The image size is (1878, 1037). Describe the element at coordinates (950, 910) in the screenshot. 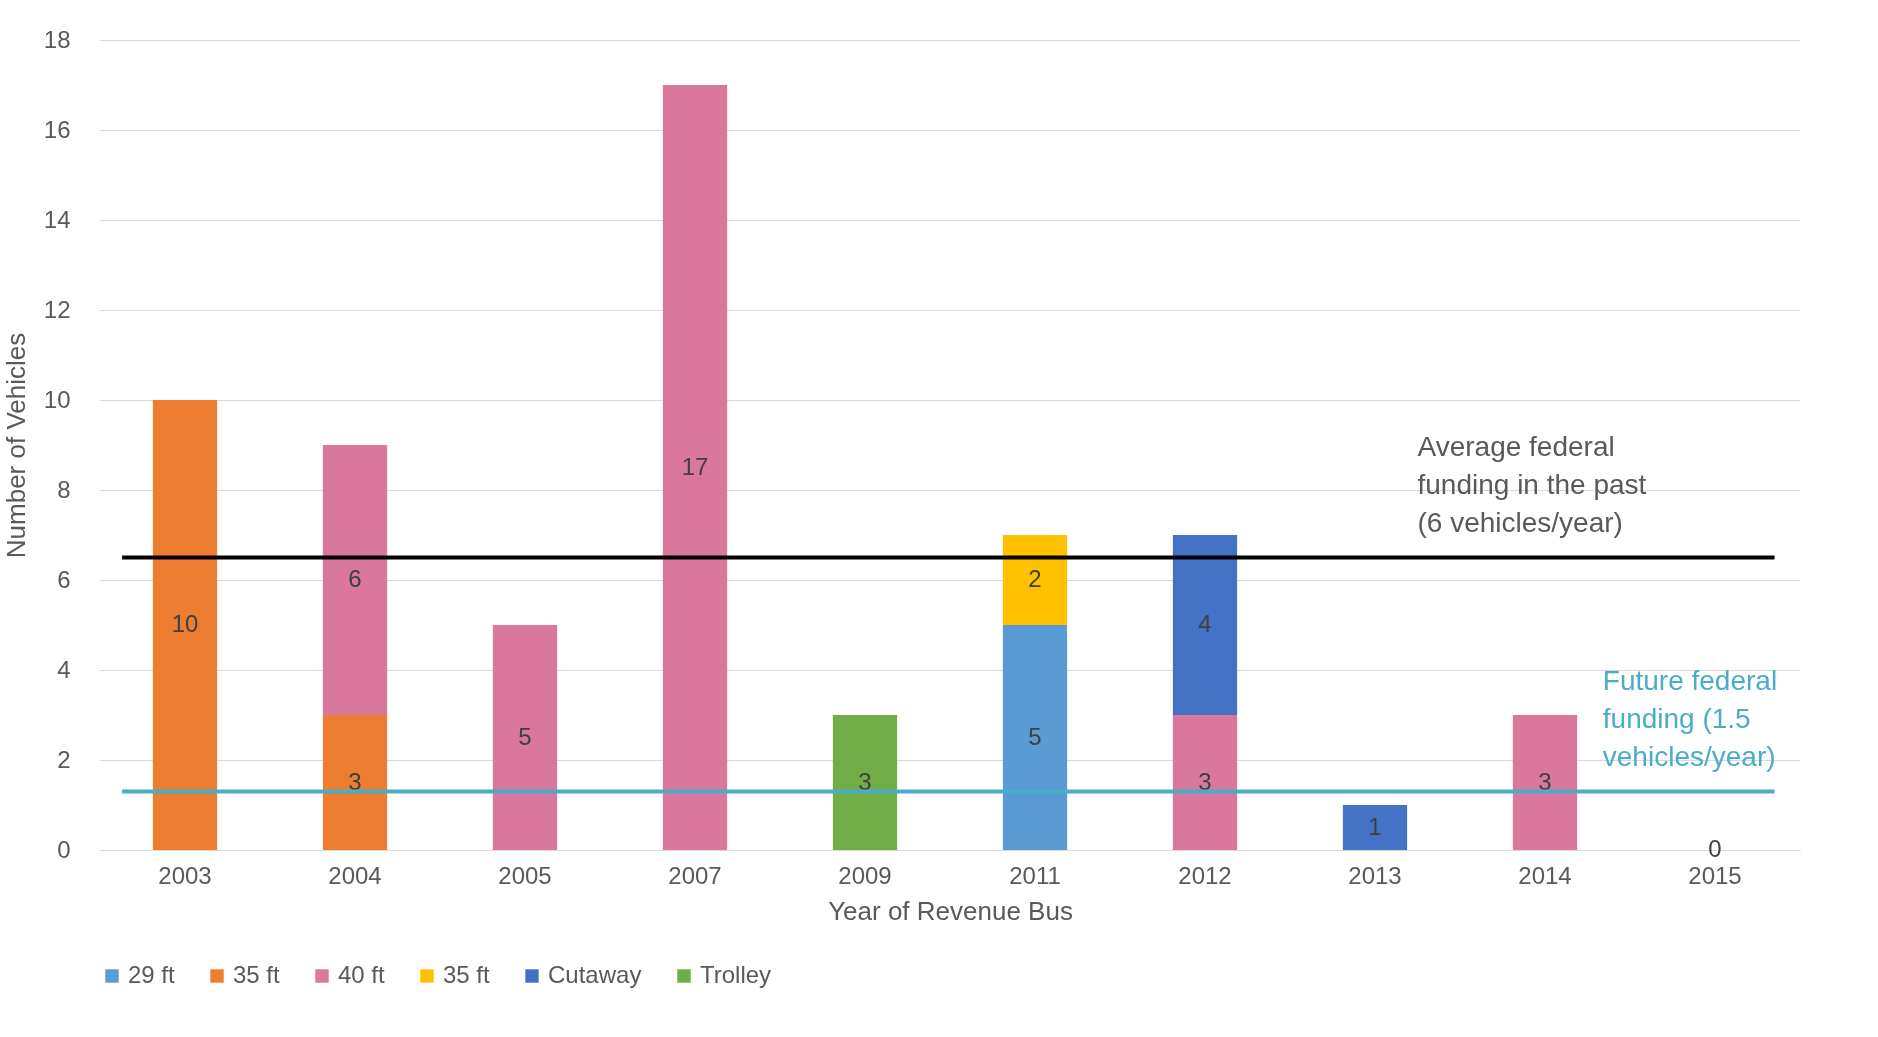

I see `x-axis-title: Year of Revenue Bus` at that location.